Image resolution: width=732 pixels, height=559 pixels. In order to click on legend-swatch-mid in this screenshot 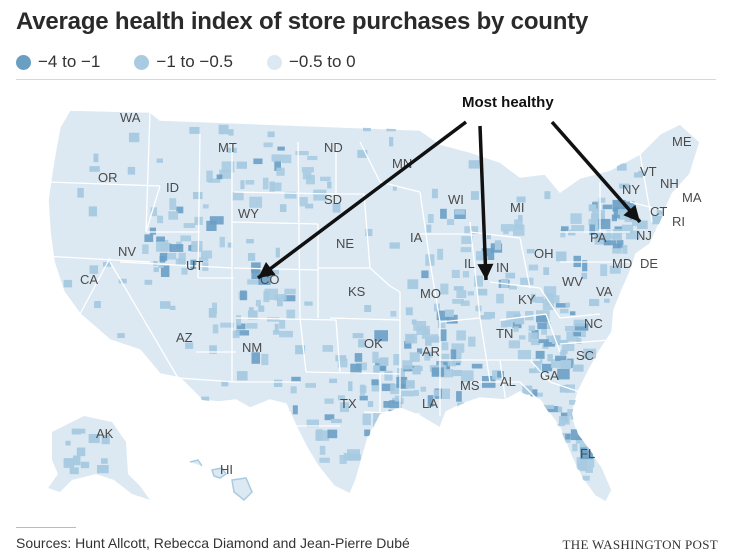, I will do `click(142, 62)`.